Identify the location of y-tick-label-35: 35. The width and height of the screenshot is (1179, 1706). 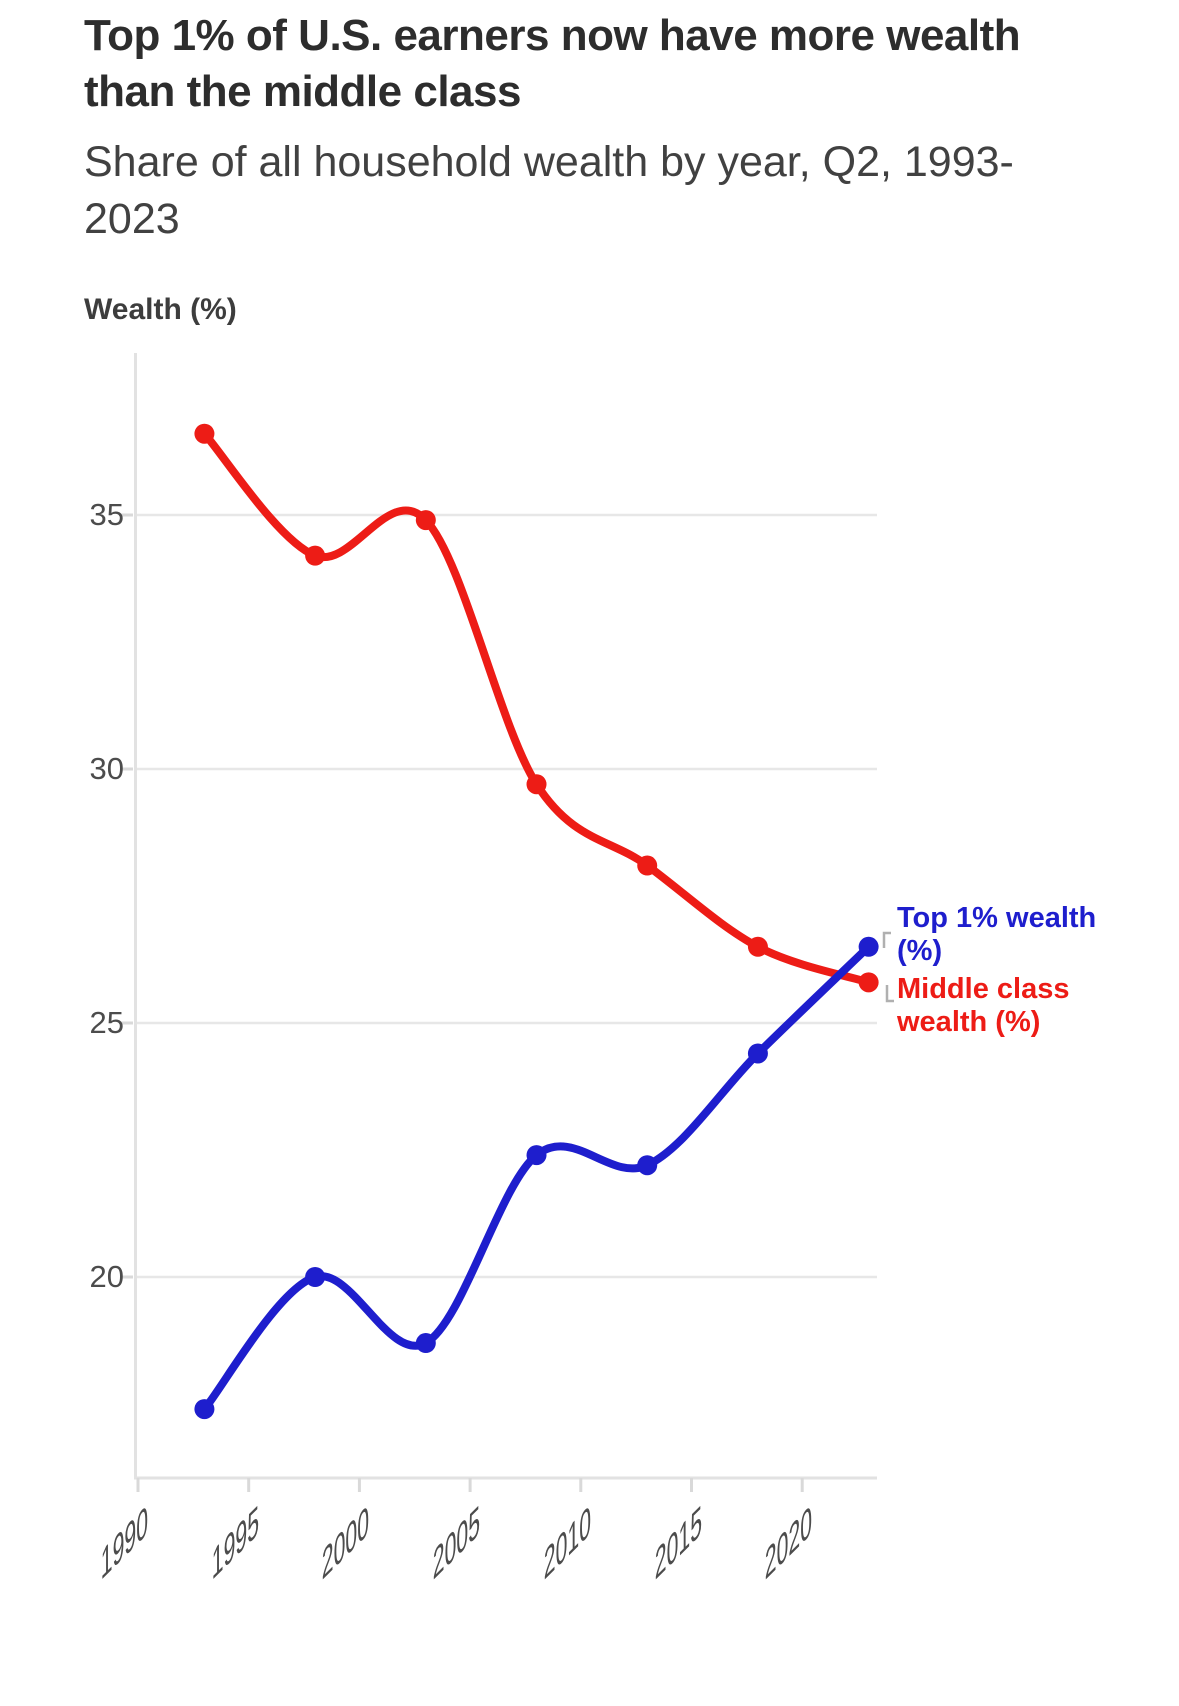
(106, 514).